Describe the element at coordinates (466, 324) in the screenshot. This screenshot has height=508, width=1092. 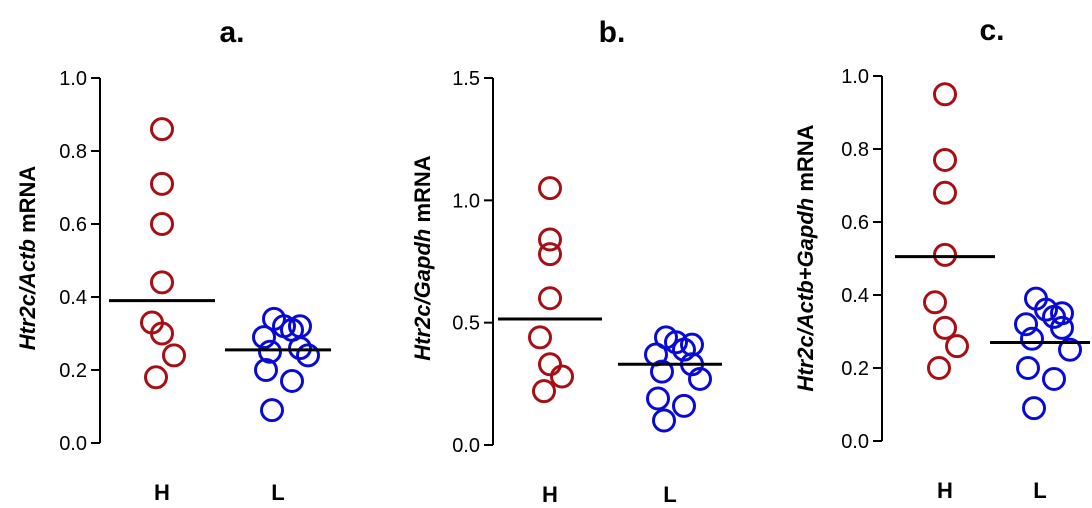
I see `y-tick-label: 0.5` at that location.